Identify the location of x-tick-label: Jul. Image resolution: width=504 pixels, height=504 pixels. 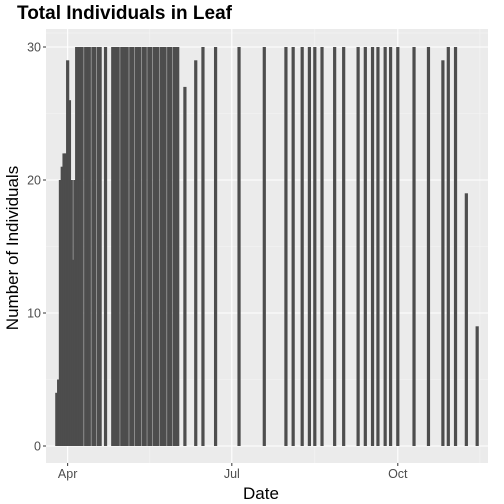
(232, 474).